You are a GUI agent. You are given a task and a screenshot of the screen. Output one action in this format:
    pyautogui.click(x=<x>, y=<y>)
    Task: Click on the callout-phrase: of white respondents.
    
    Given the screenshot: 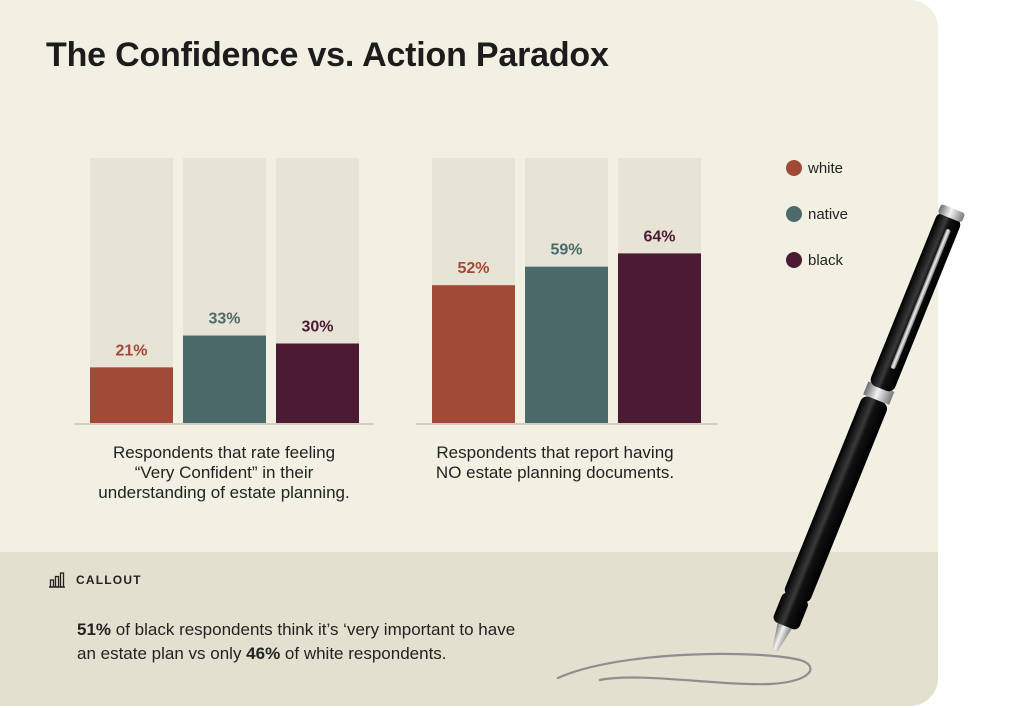 What is the action you would take?
    pyautogui.click(x=363, y=653)
    